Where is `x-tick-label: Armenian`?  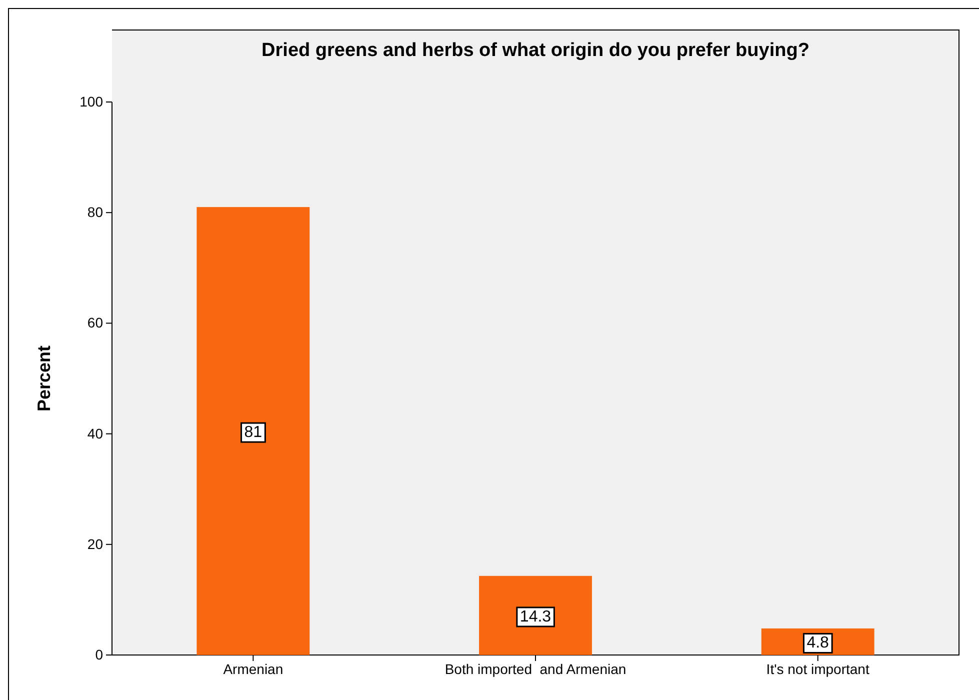 x-tick-label: Armenian is located at coordinates (253, 668).